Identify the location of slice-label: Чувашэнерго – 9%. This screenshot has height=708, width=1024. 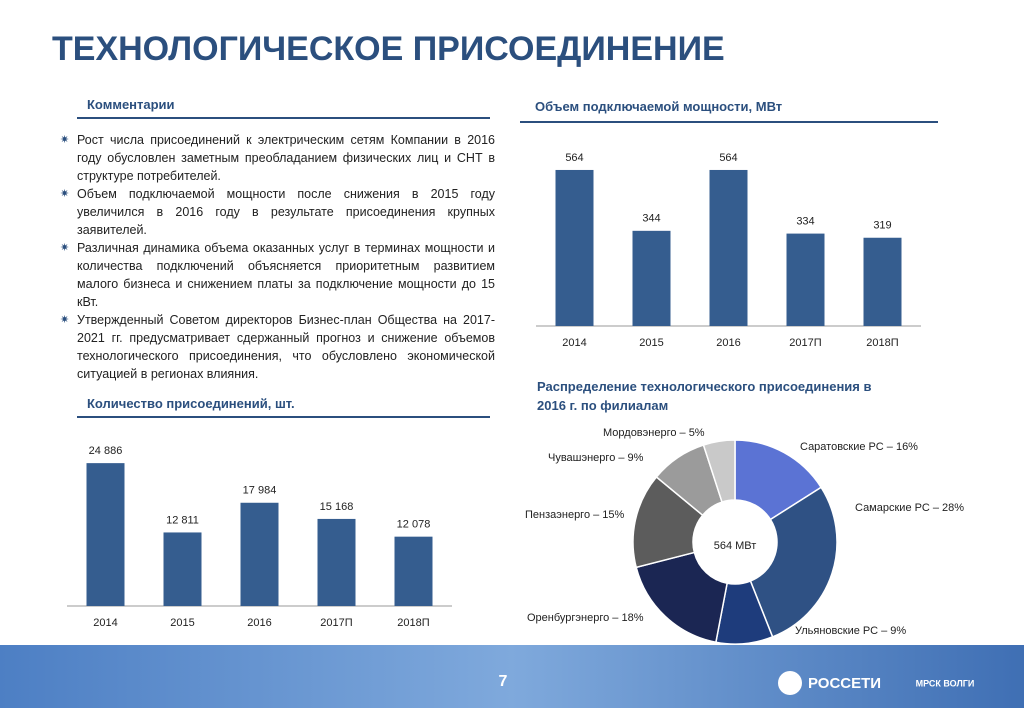
(596, 458).